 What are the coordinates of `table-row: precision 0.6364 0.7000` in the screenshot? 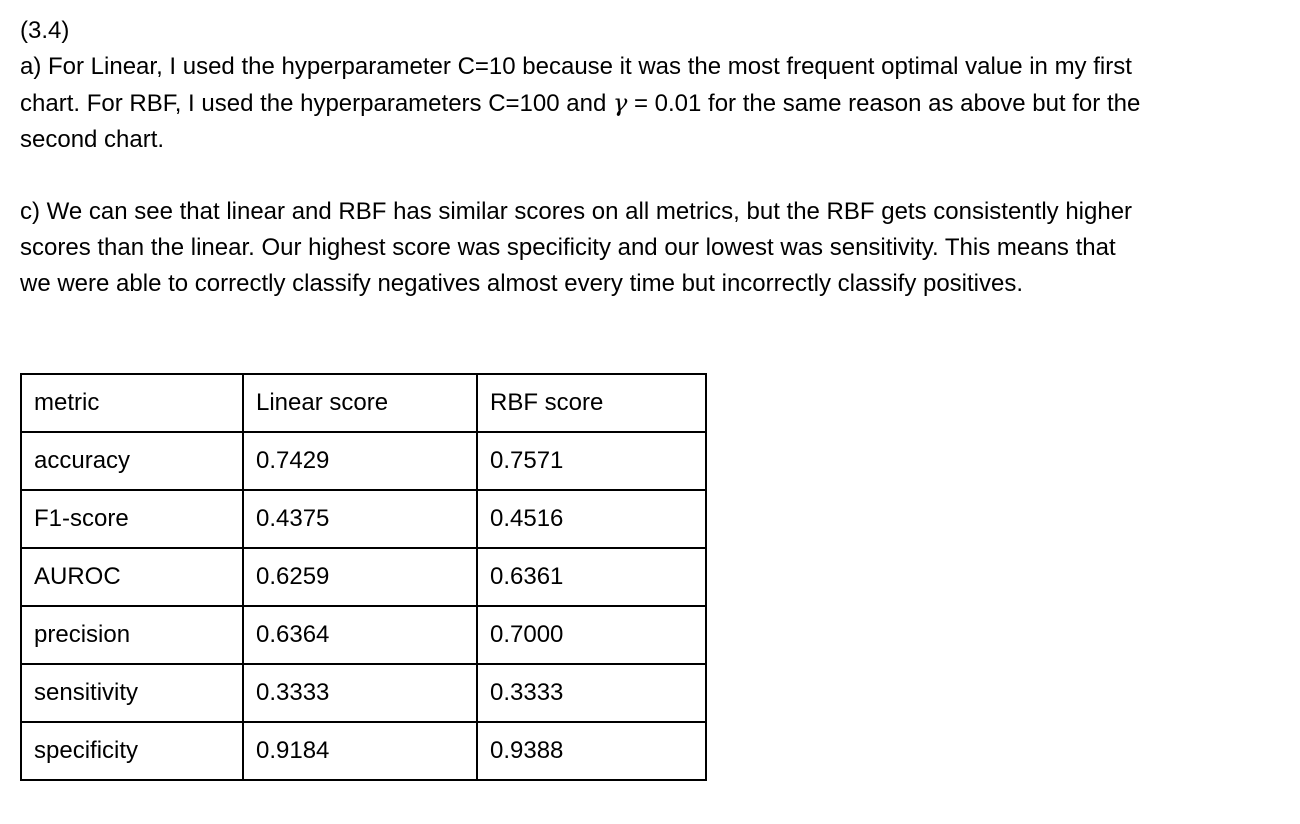 It's located at (363, 635).